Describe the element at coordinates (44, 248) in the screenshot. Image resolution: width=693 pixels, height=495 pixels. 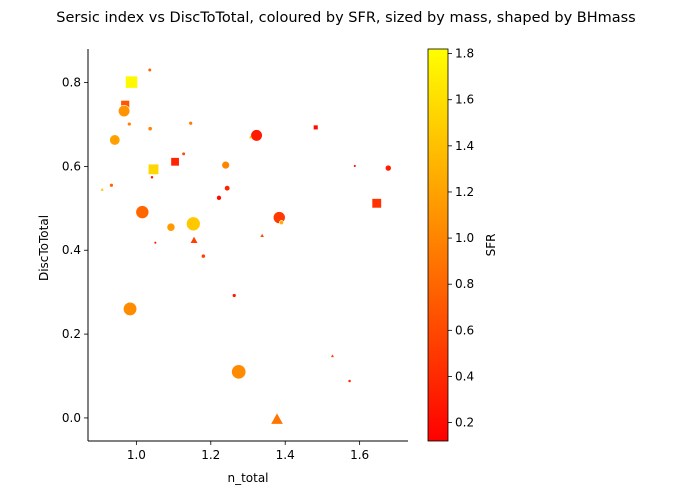
I see `y-axis-label: DiscToTotal` at that location.